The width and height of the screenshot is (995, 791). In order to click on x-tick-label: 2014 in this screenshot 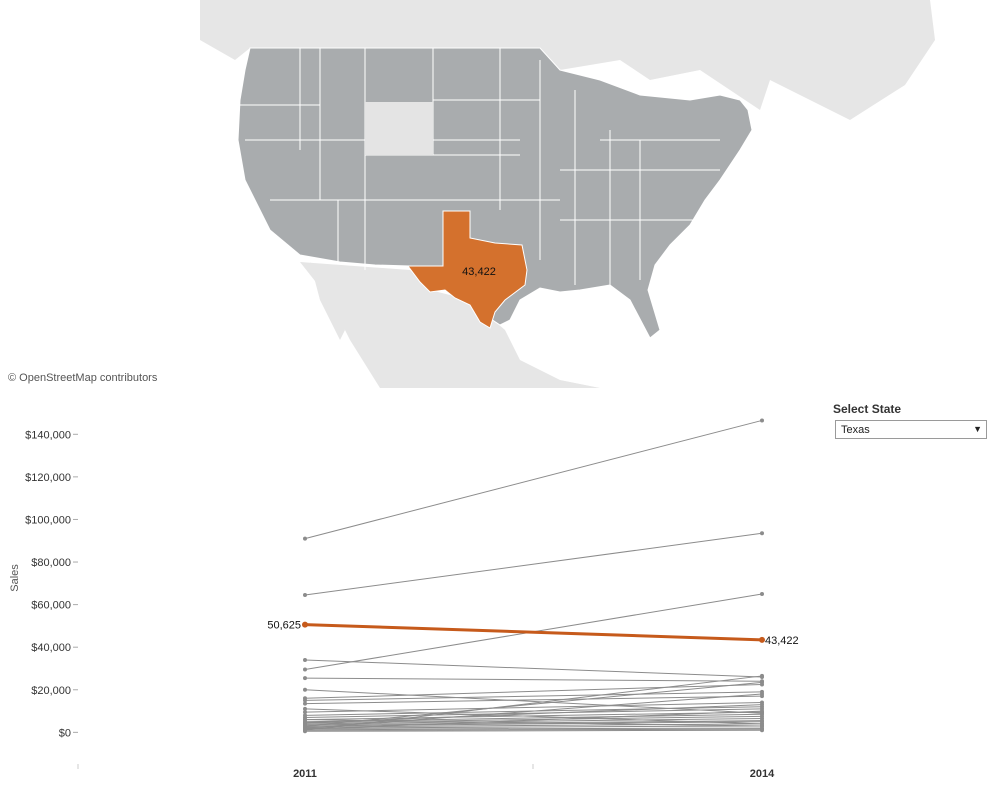, I will do `click(762, 774)`.